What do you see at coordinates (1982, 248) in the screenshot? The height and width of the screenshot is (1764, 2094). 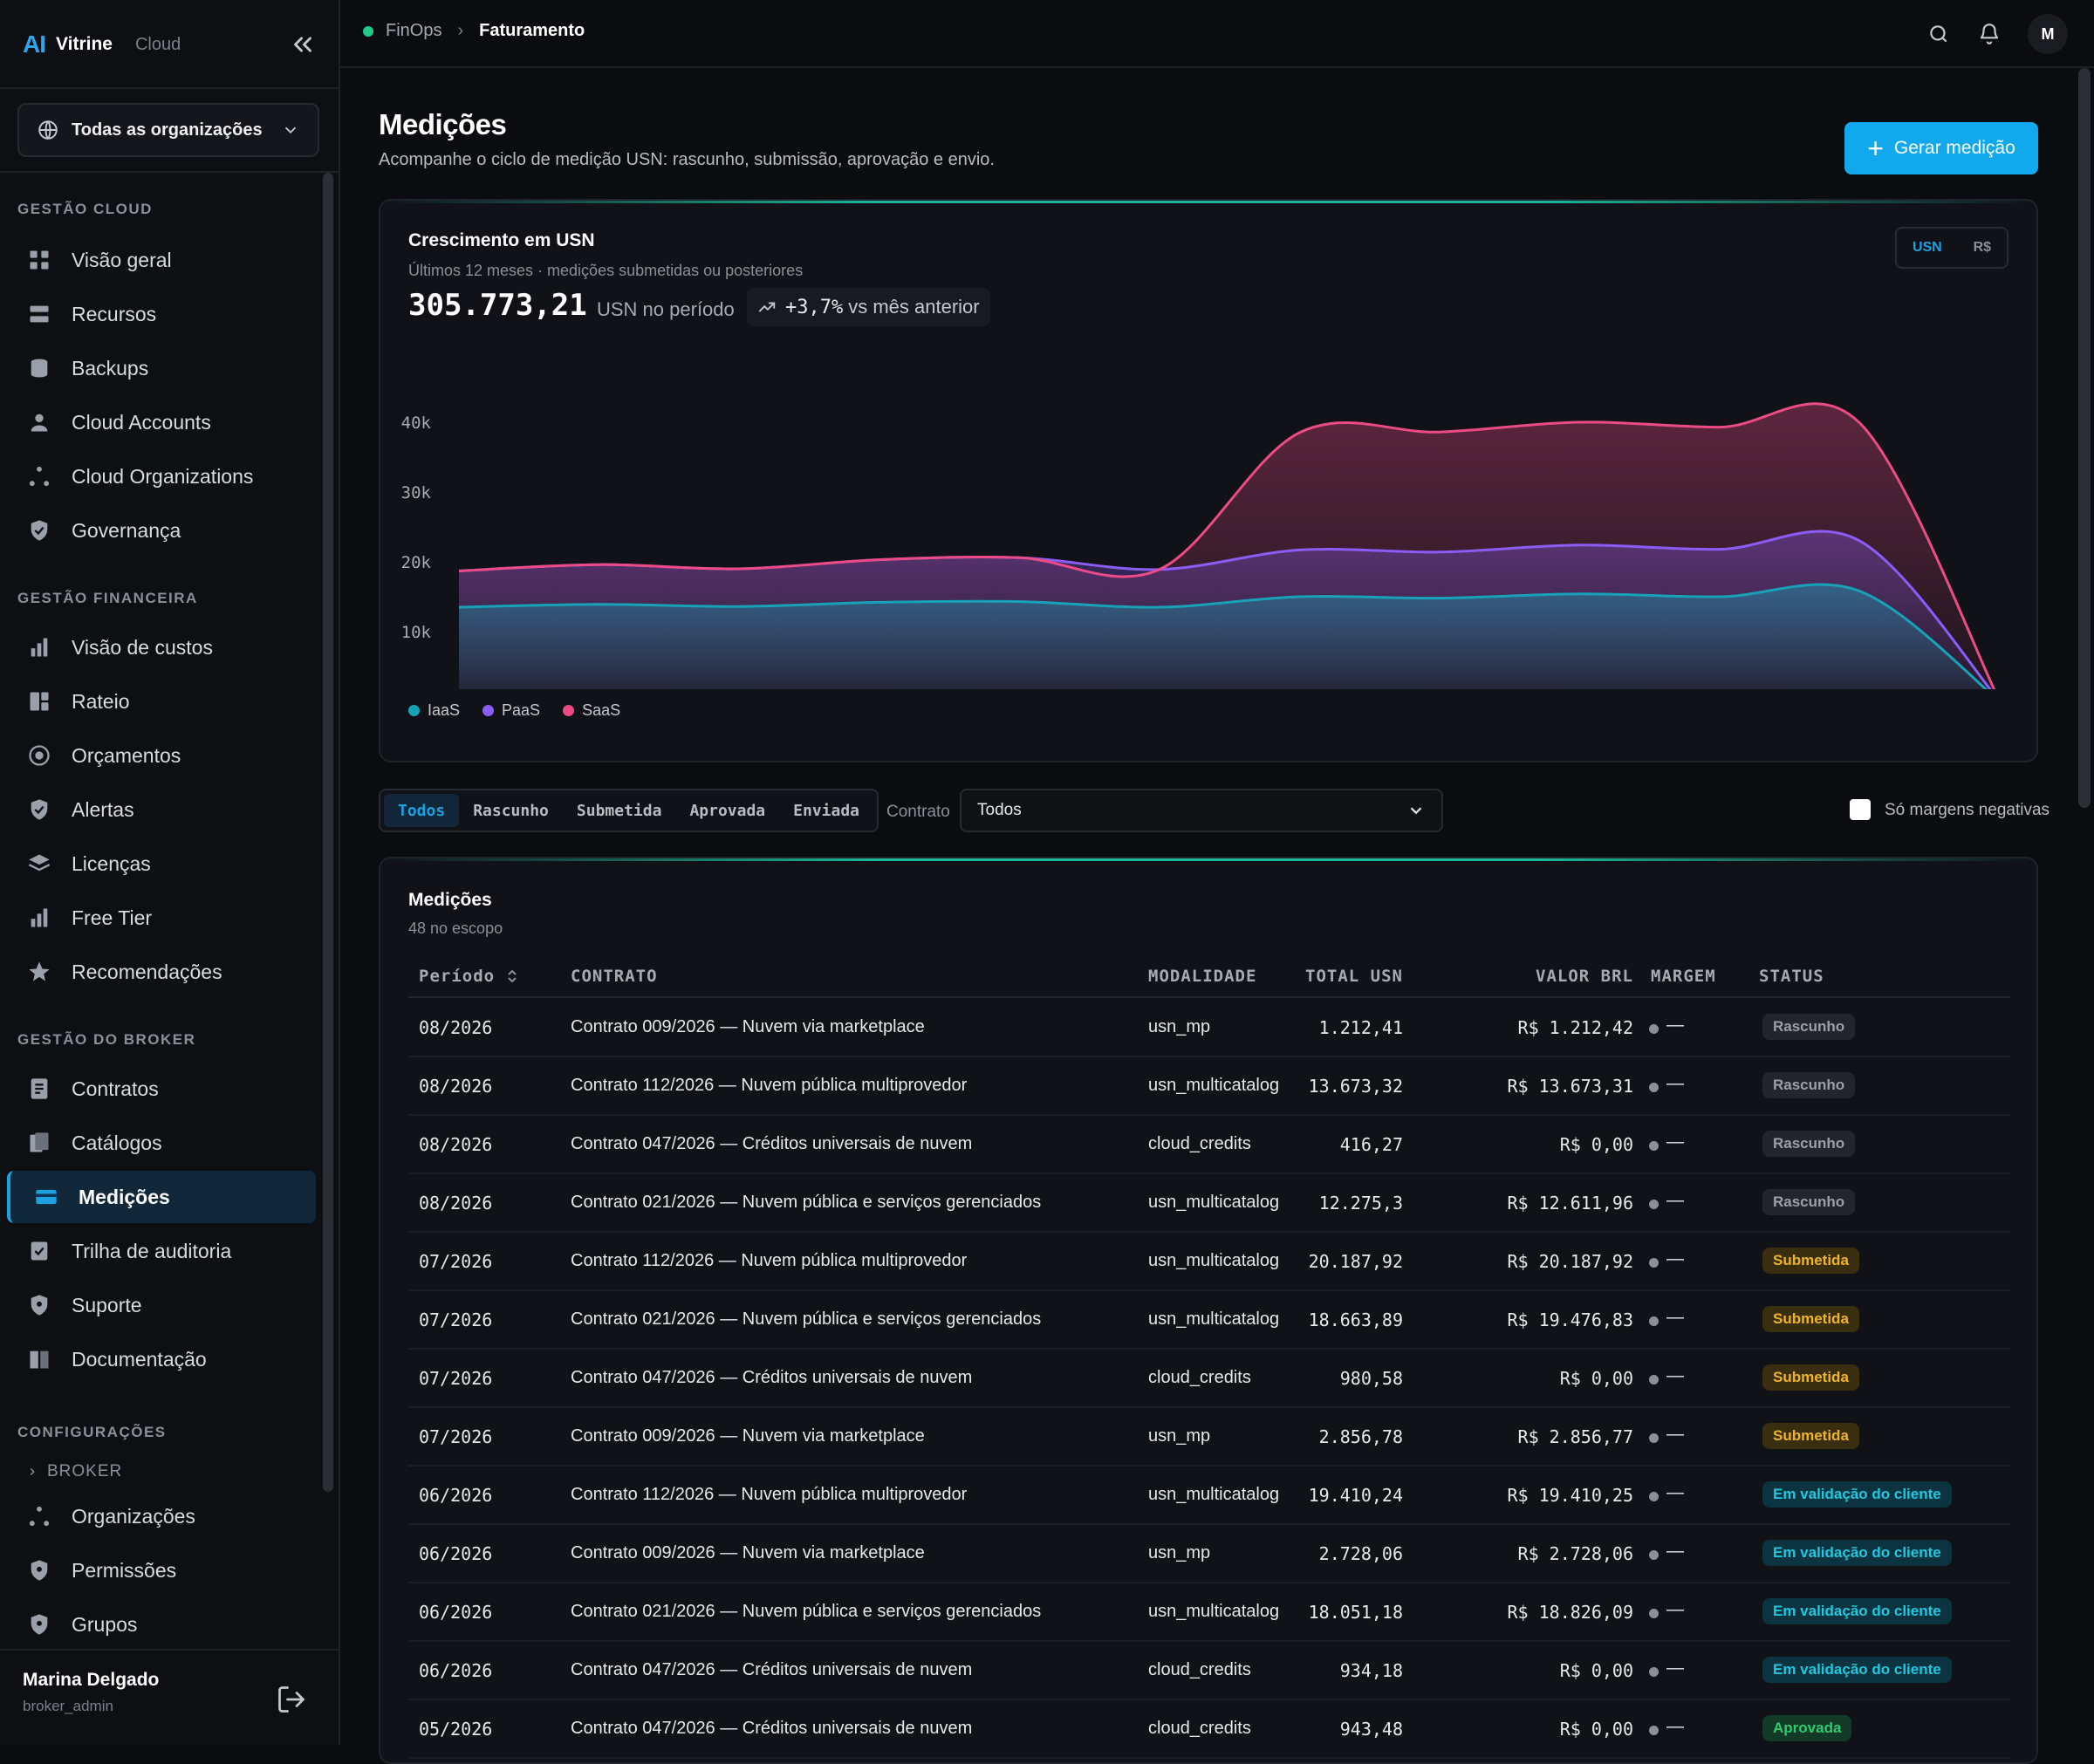 I see `toggle-brl: R$` at bounding box center [1982, 248].